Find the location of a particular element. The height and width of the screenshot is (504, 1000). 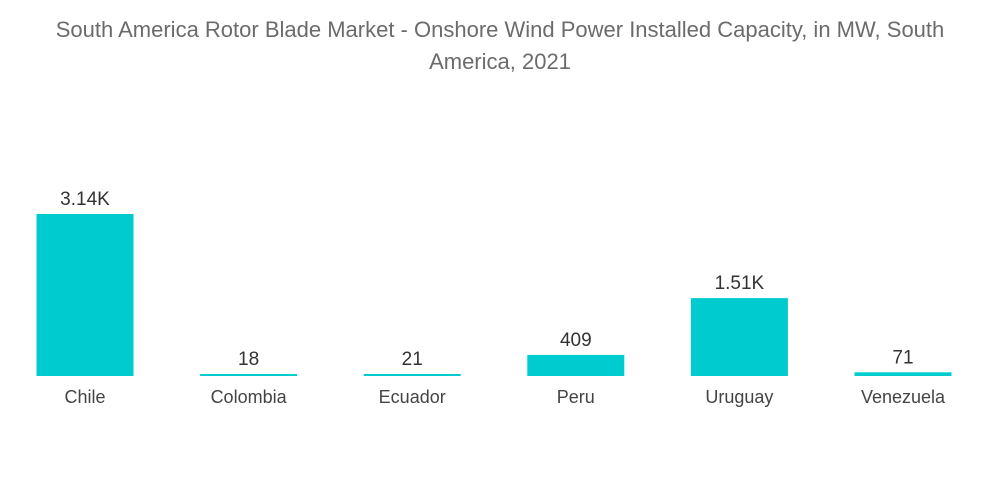

data-label-uruguay: 1.51K is located at coordinates (740, 283).